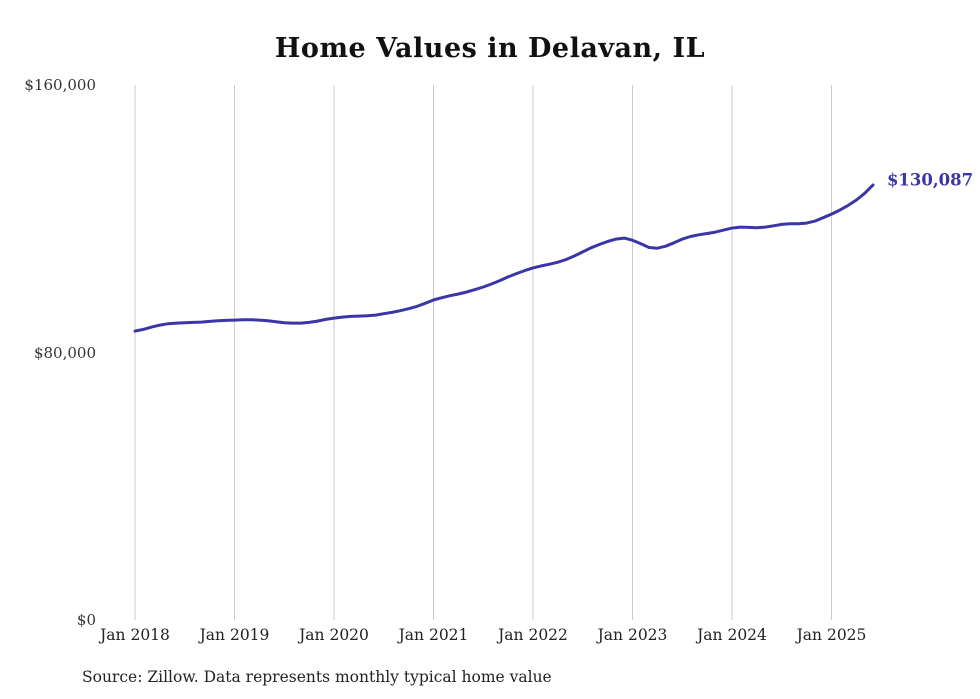  Describe the element at coordinates (334, 635) in the screenshot. I see `x-tick-label: Jan 2020` at that location.